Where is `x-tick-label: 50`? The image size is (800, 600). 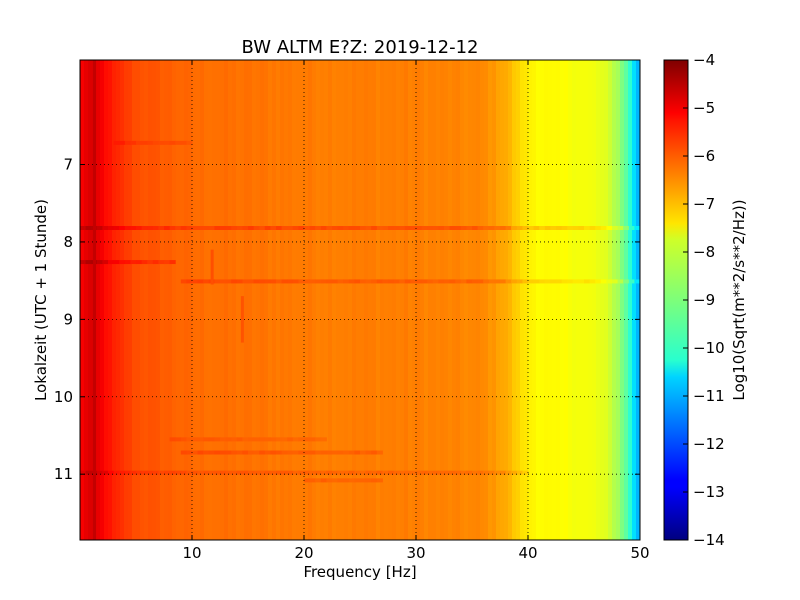 x-tick-label: 50 is located at coordinates (639, 553).